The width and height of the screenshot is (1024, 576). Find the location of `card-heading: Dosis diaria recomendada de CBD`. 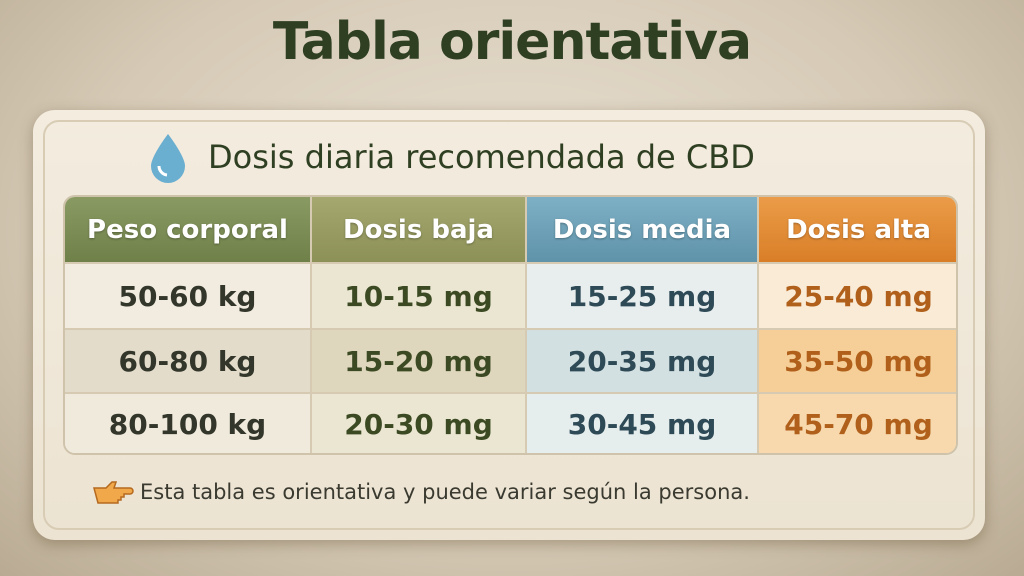

card-heading: Dosis diaria recomendada de CBD is located at coordinates (481, 157).